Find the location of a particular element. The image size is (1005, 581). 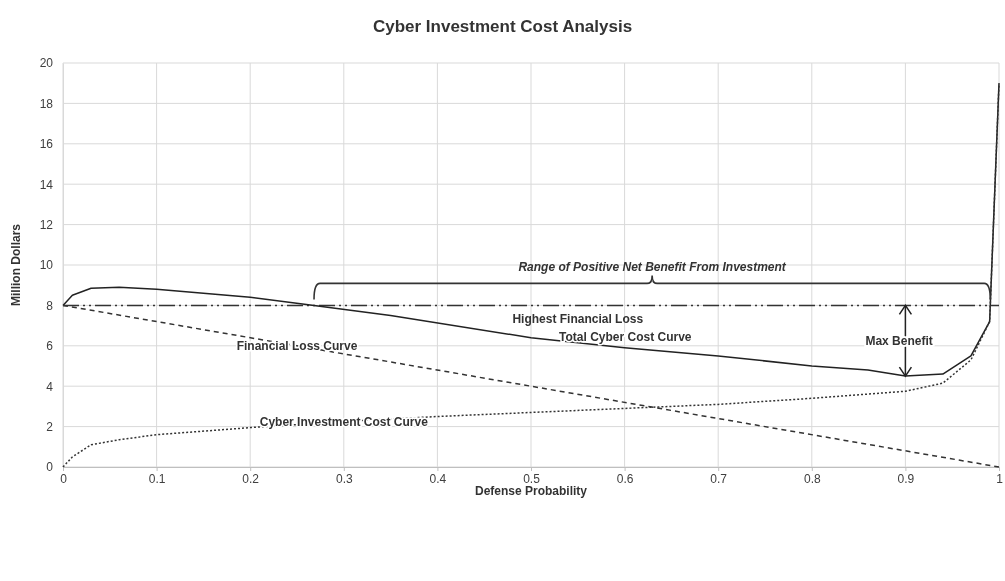

annotation: Range of Positive Net Benefit From Investment is located at coordinates (652, 267).